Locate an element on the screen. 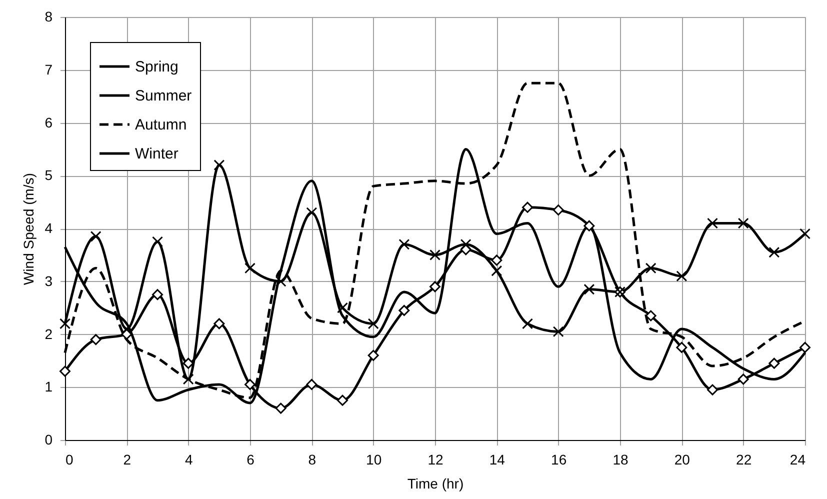 The height and width of the screenshot is (499, 827). y-tick-label: 6 is located at coordinates (48, 122).